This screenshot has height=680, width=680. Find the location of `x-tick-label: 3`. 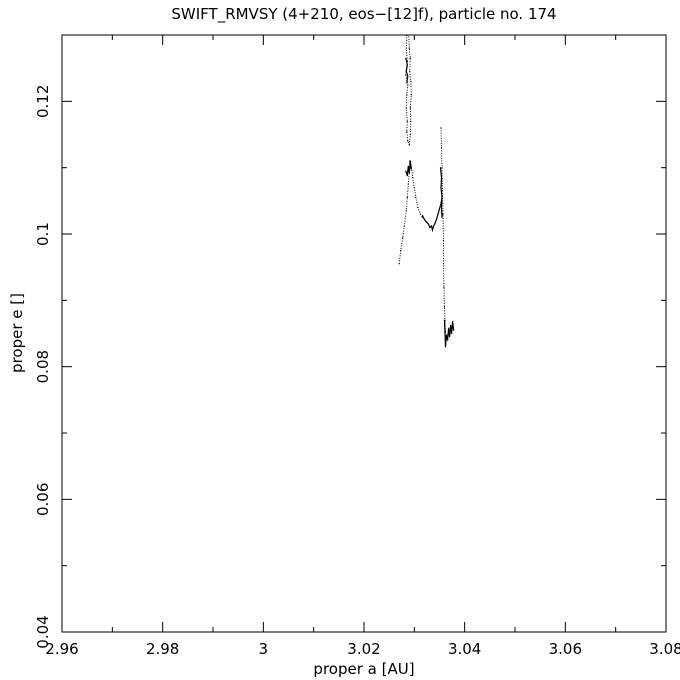

x-tick-label: 3 is located at coordinates (264, 649).